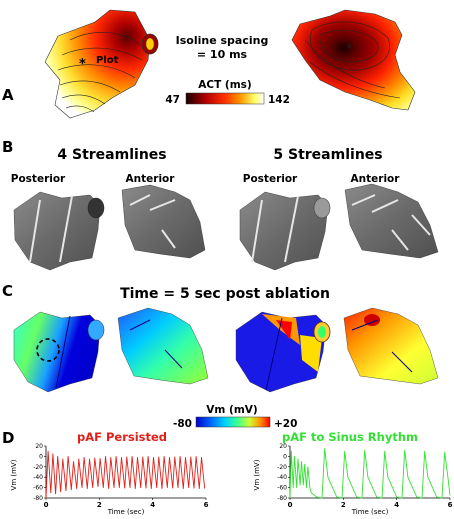 The image size is (454, 519). Describe the element at coordinates (14, 474) in the screenshot. I see `chart-left-ylabel: Vm (mV)` at that location.